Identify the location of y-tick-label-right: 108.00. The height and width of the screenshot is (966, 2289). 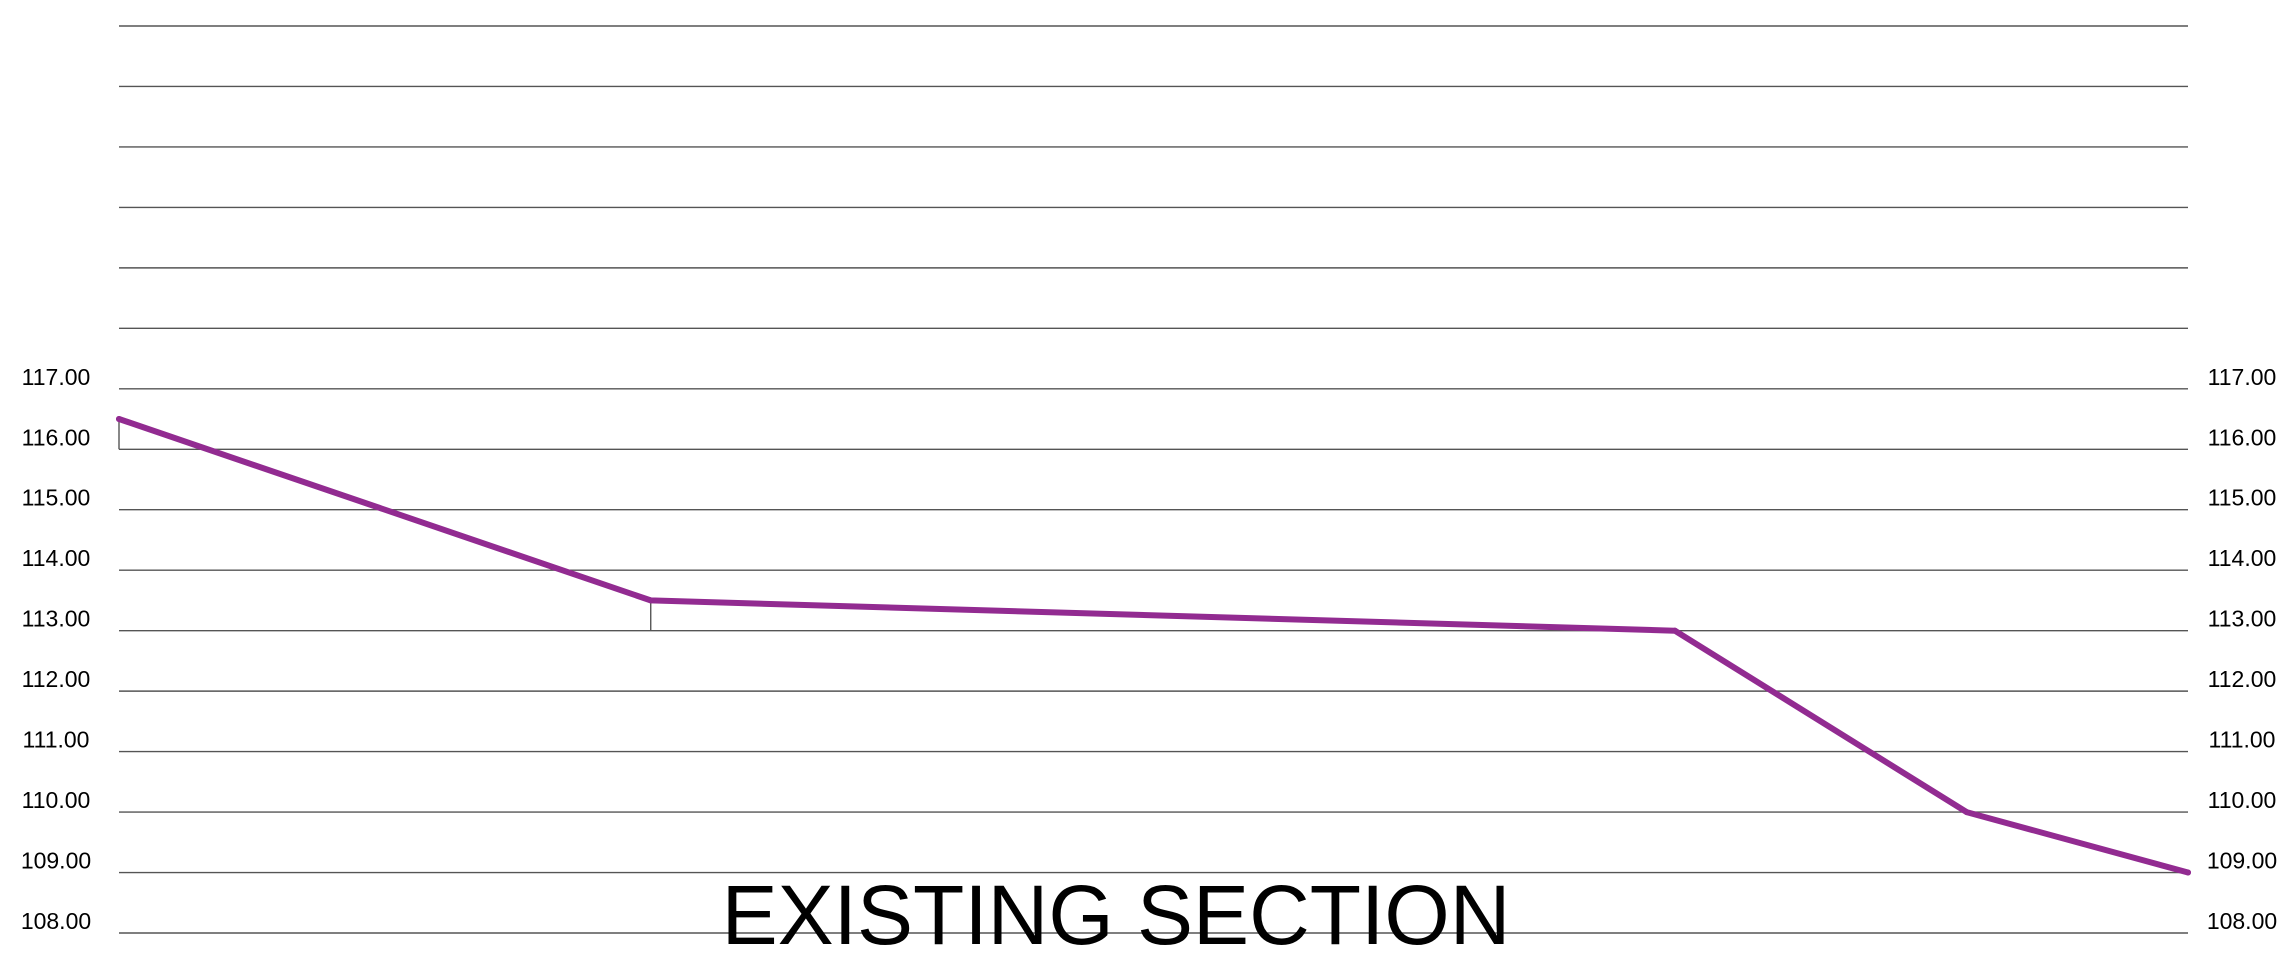
(2242, 921).